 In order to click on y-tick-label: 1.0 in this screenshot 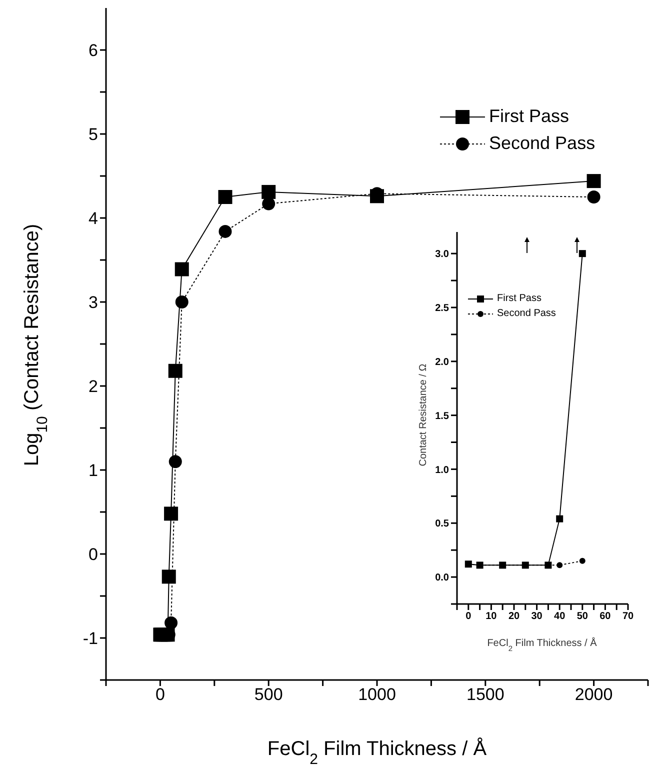, I will do `click(442, 470)`.